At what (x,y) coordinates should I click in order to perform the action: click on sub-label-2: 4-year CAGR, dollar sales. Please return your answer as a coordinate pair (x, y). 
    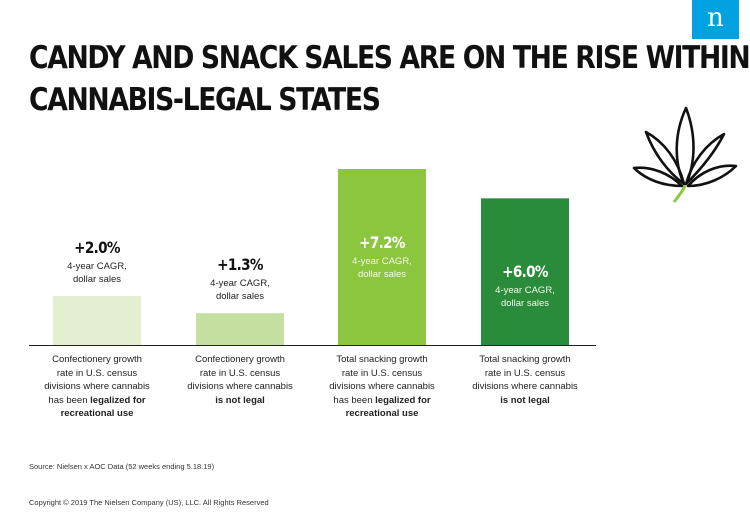
    Looking at the image, I should click on (240, 290).